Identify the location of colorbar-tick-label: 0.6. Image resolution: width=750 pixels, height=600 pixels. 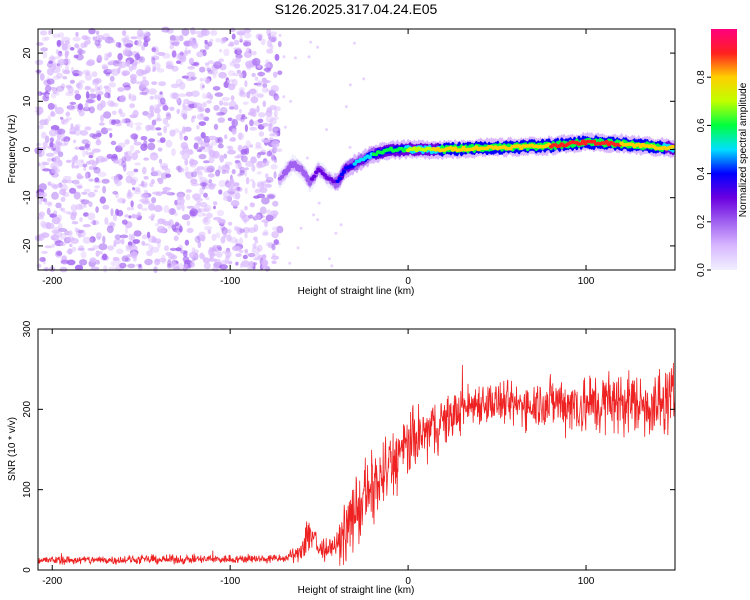
(701, 125).